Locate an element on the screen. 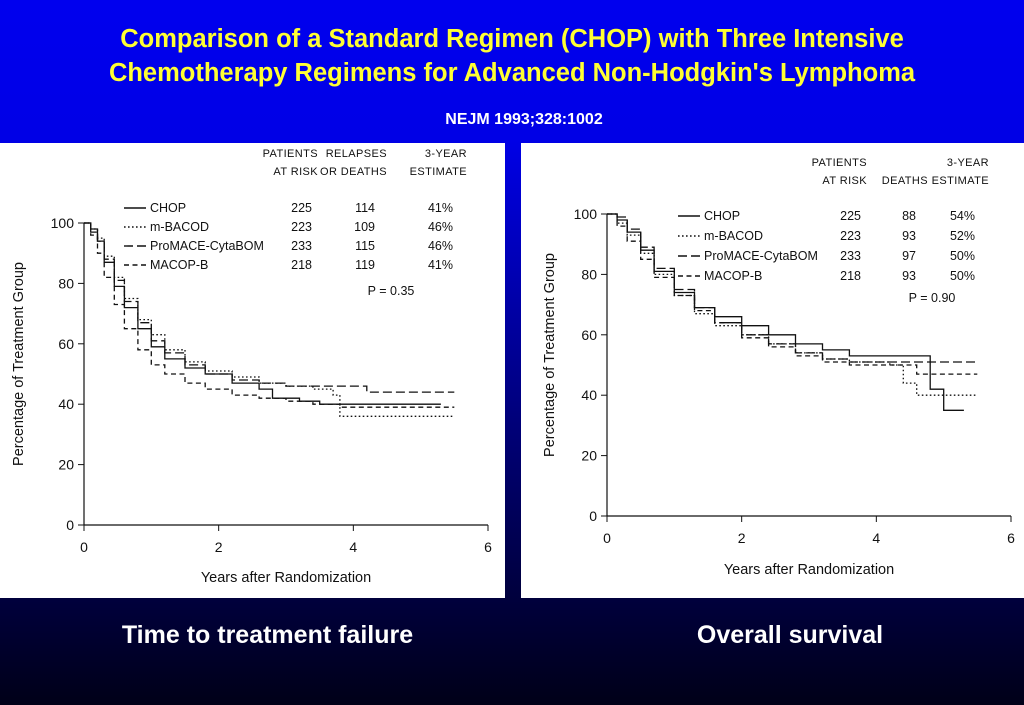 This screenshot has height=705, width=1024. table-header-line: DEATHS is located at coordinates (905, 181).